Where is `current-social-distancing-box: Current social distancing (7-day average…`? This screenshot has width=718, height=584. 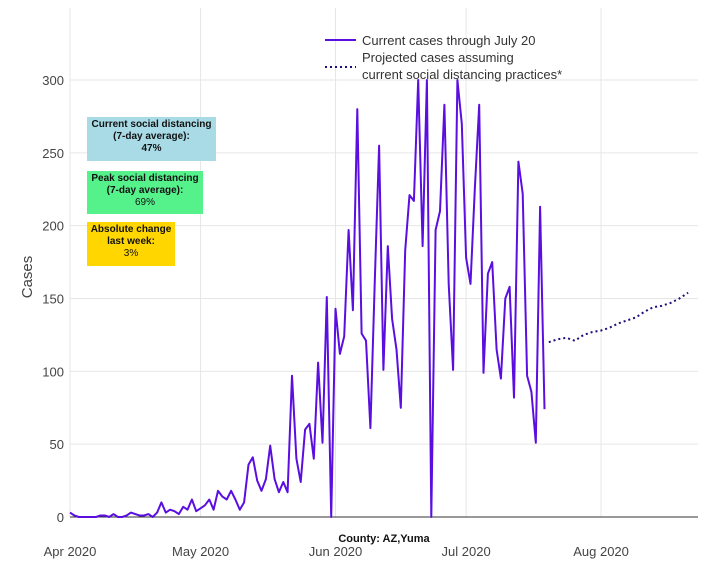
current-social-distancing-box: Current social distancing (7-day average… is located at coordinates (151, 139).